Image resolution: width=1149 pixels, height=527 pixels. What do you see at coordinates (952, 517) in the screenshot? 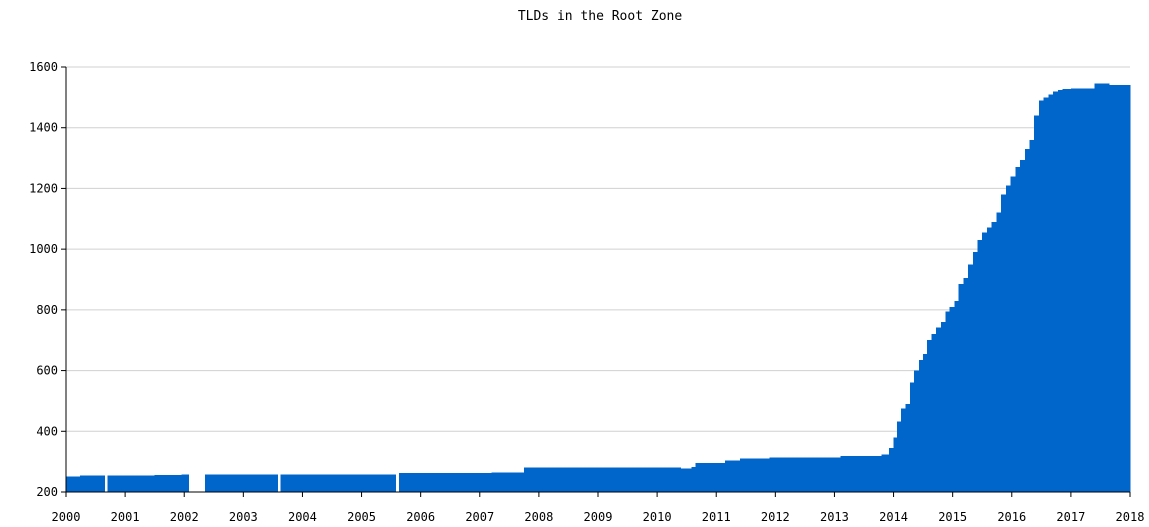
I see `x-tick-label: 2015` at bounding box center [952, 517].